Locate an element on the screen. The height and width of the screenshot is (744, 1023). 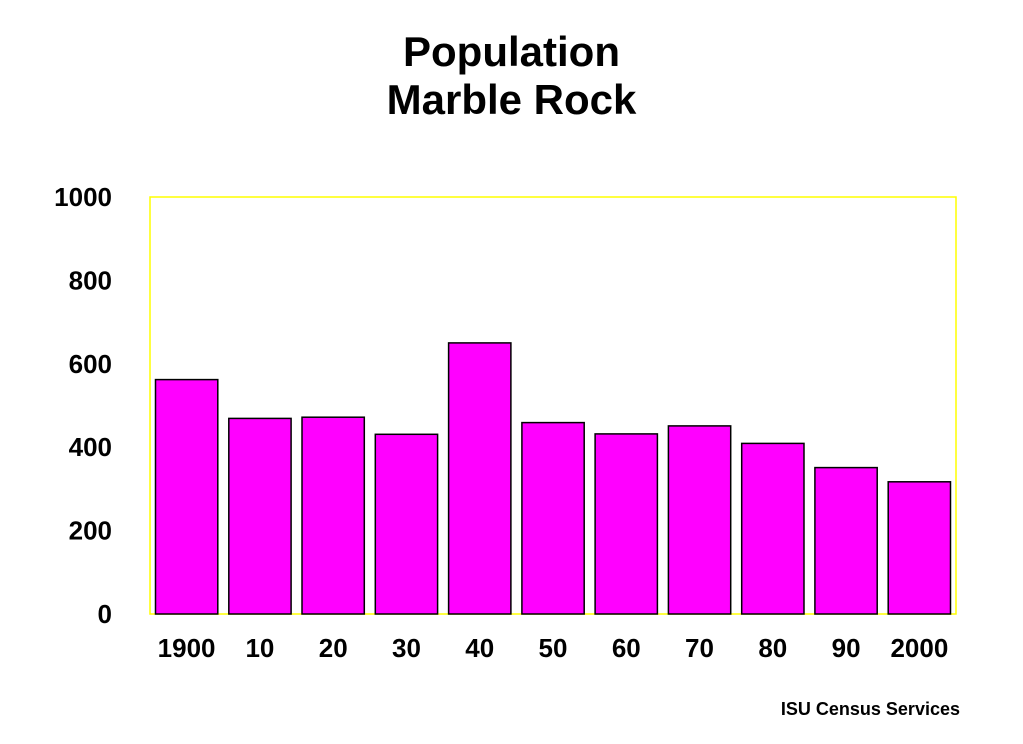
x-tick-label-20: 20 is located at coordinates (333, 648).